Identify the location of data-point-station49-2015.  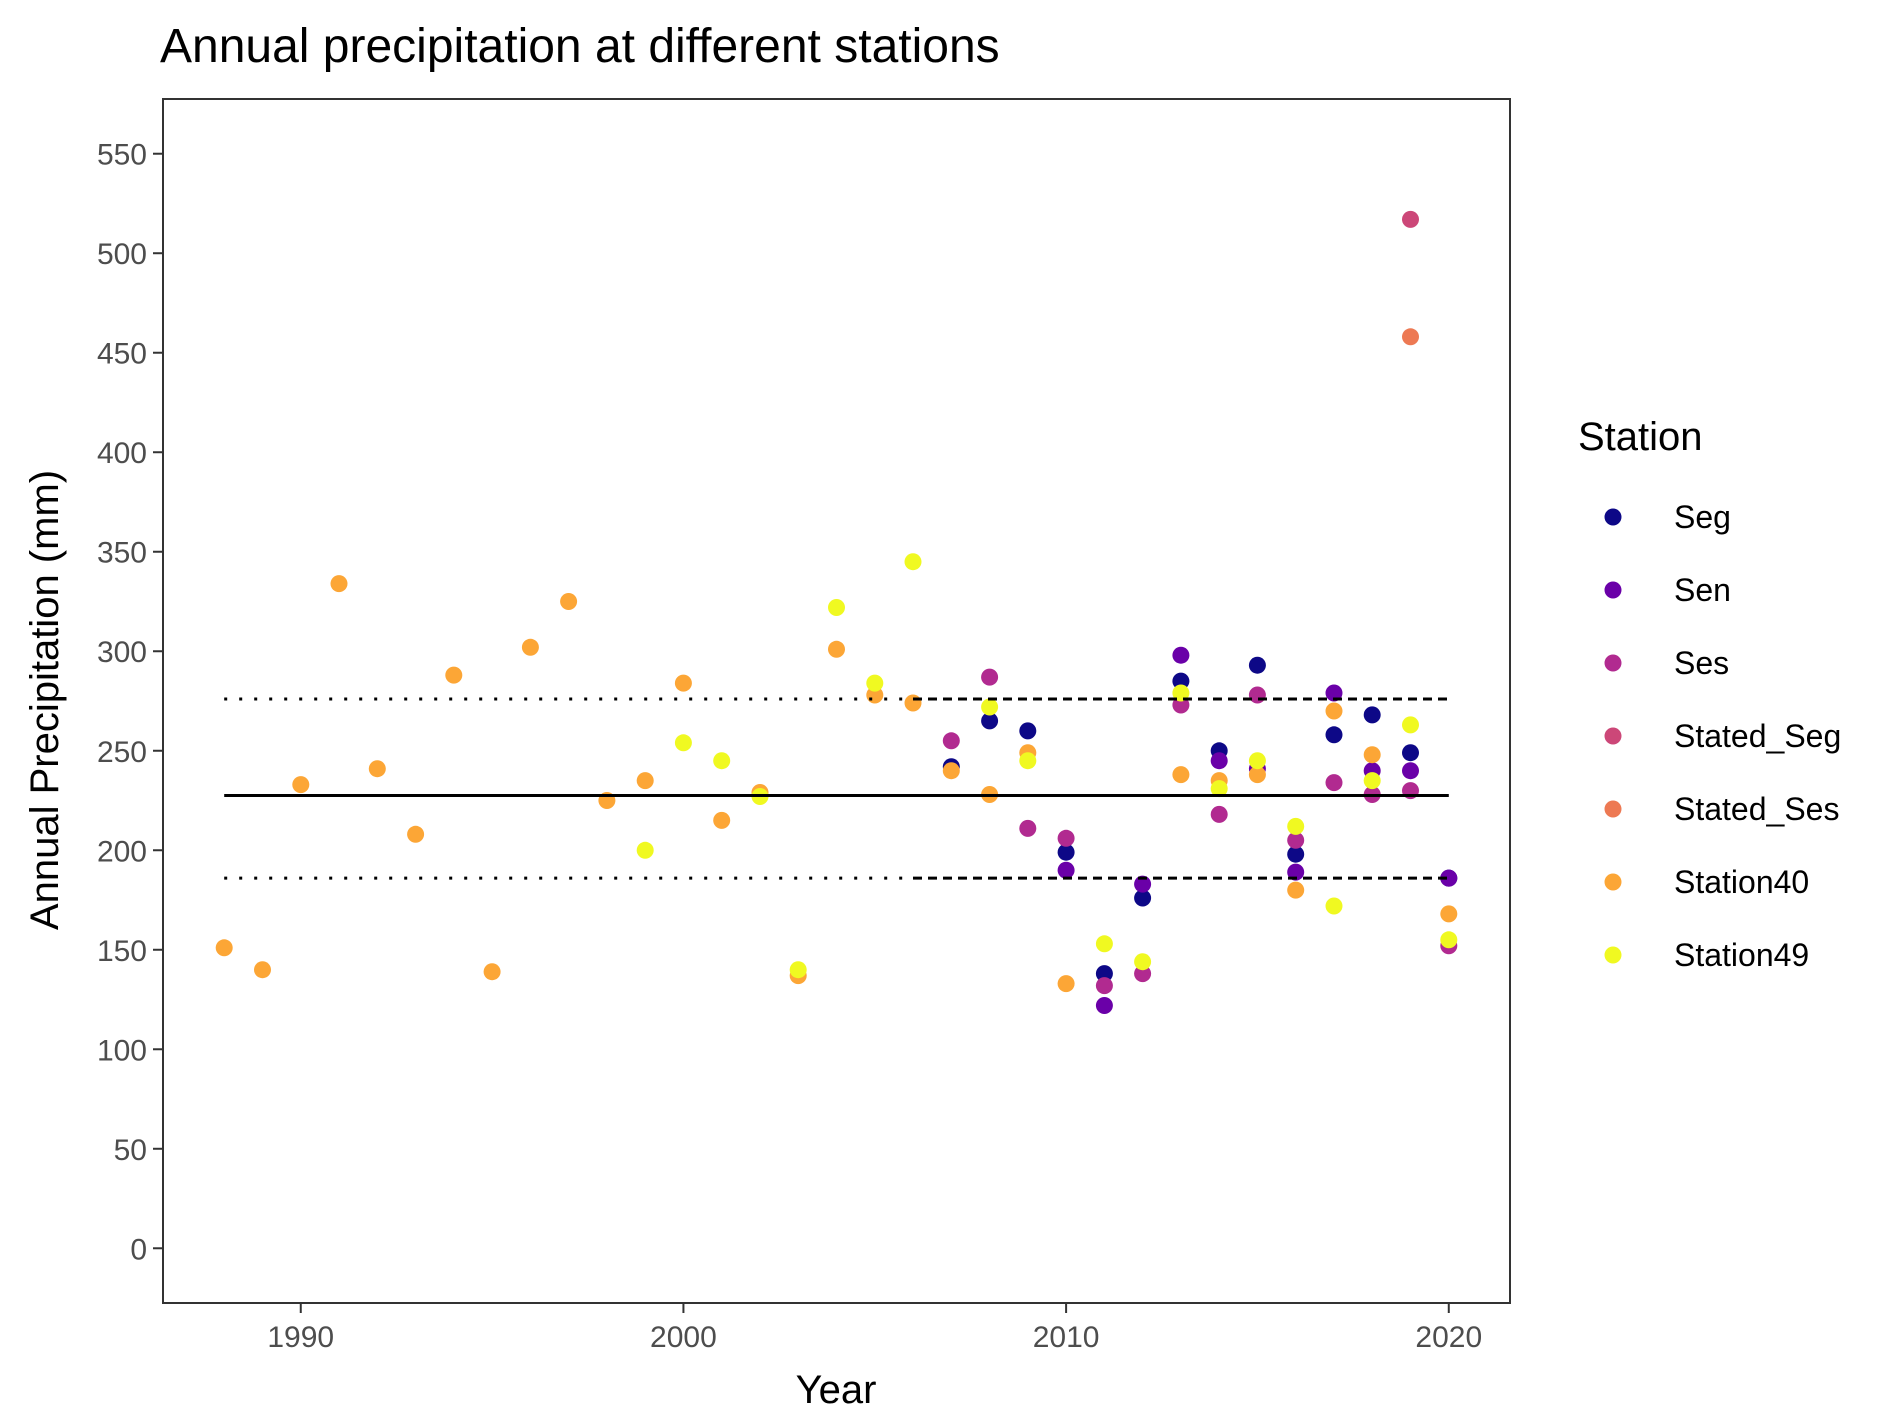
(1257, 761).